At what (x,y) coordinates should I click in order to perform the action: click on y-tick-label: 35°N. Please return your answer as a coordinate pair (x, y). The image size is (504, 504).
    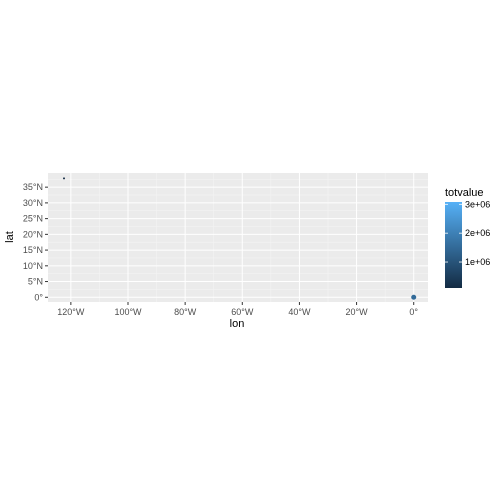
    Looking at the image, I should click on (33, 187).